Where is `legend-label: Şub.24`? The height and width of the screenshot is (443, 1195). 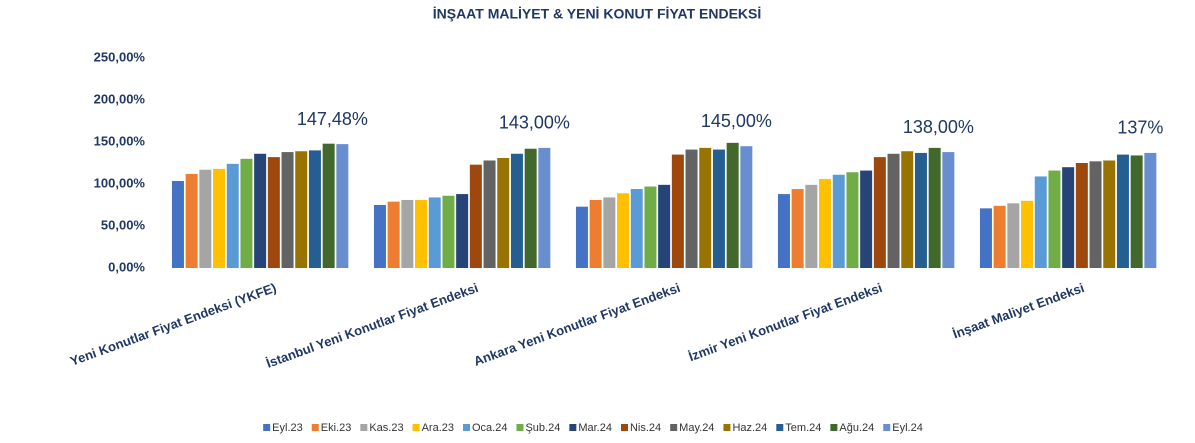
legend-label: Şub.24 is located at coordinates (542, 428).